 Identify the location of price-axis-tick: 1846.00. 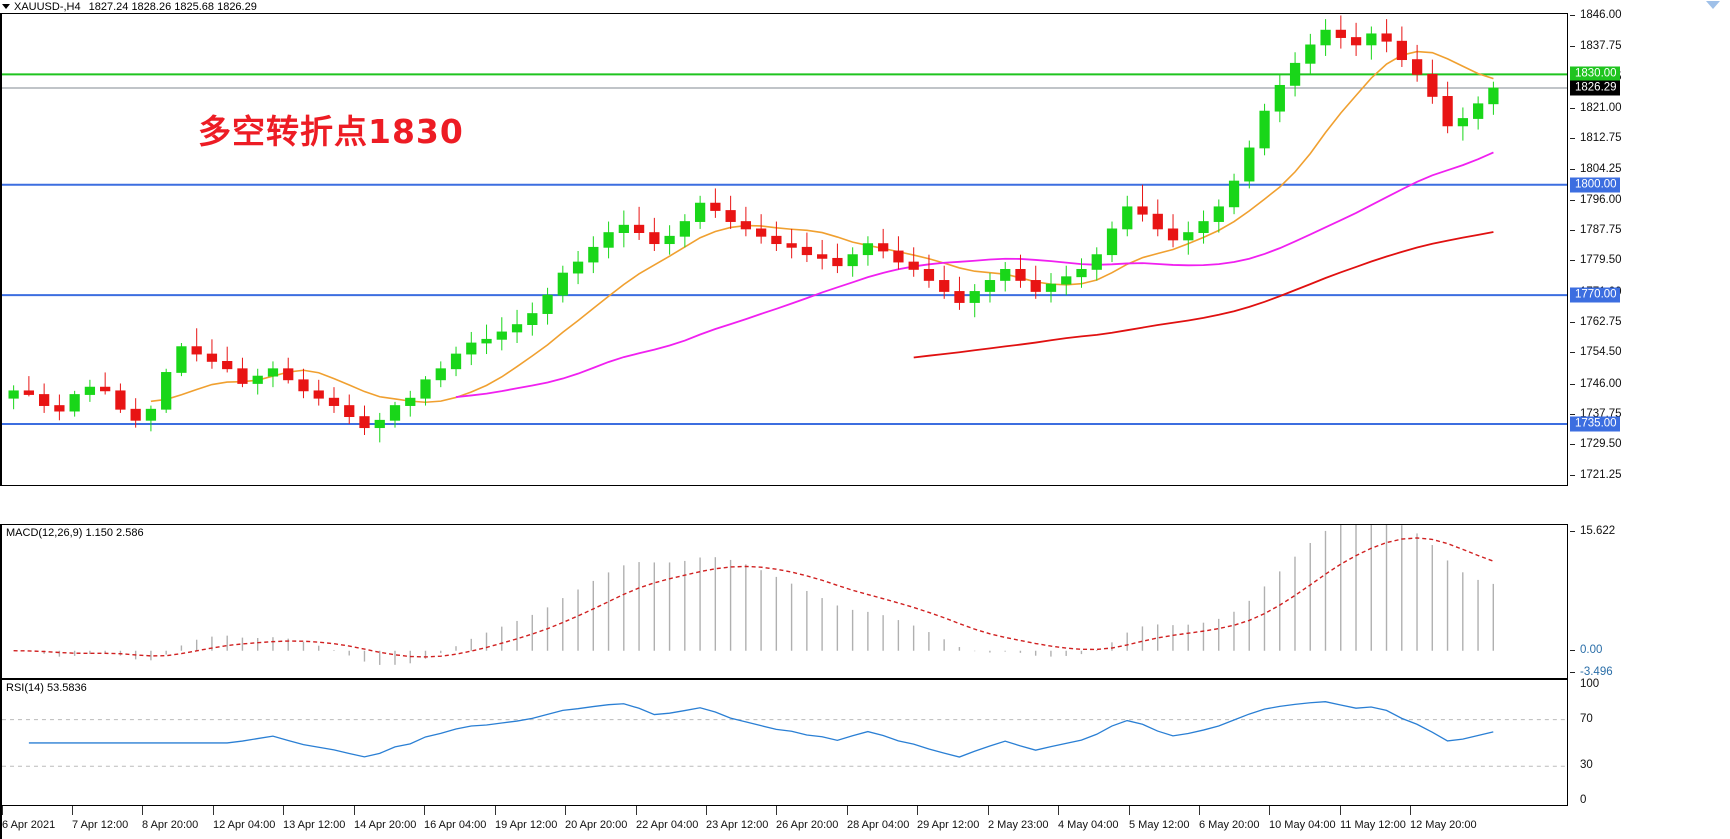
(1595, 15).